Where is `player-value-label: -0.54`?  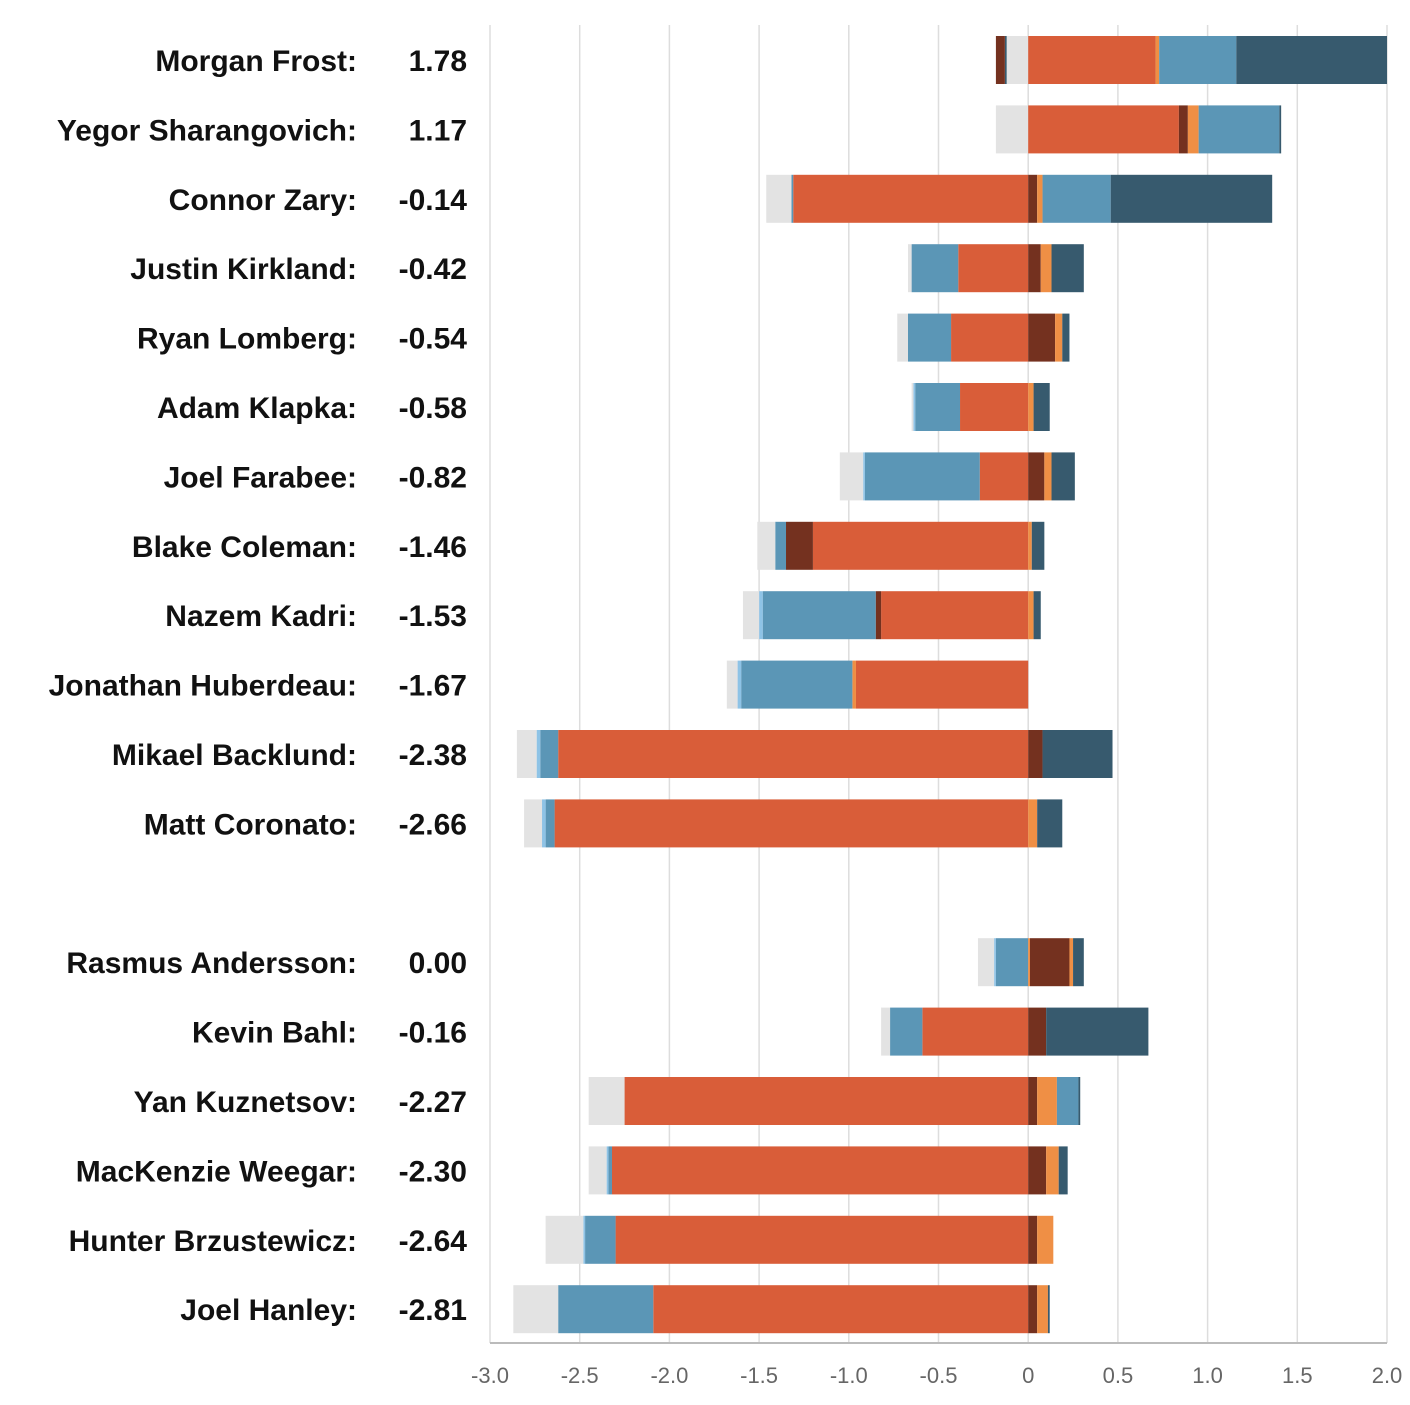 player-value-label: -0.54 is located at coordinates (433, 339).